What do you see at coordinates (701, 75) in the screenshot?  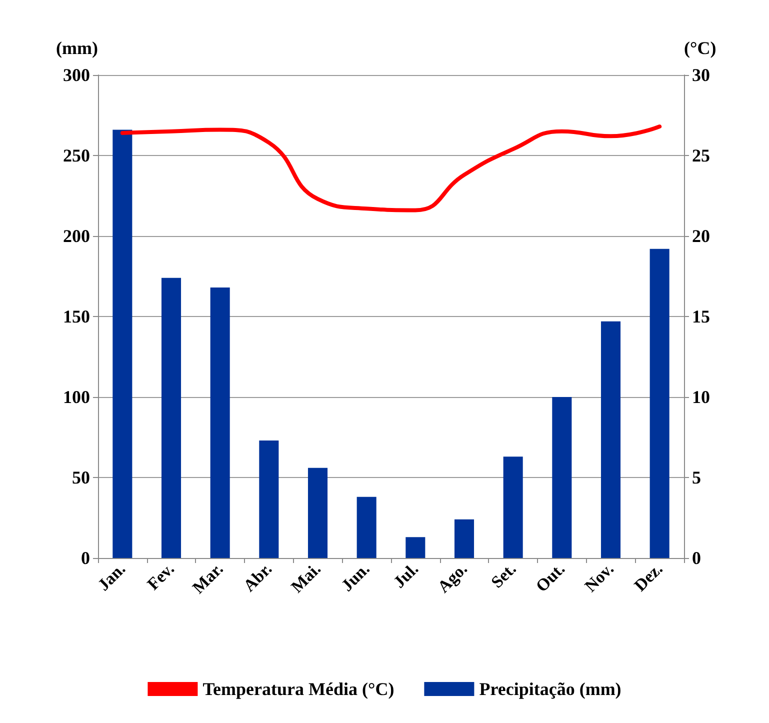 I see `y2-tick-label: 30` at bounding box center [701, 75].